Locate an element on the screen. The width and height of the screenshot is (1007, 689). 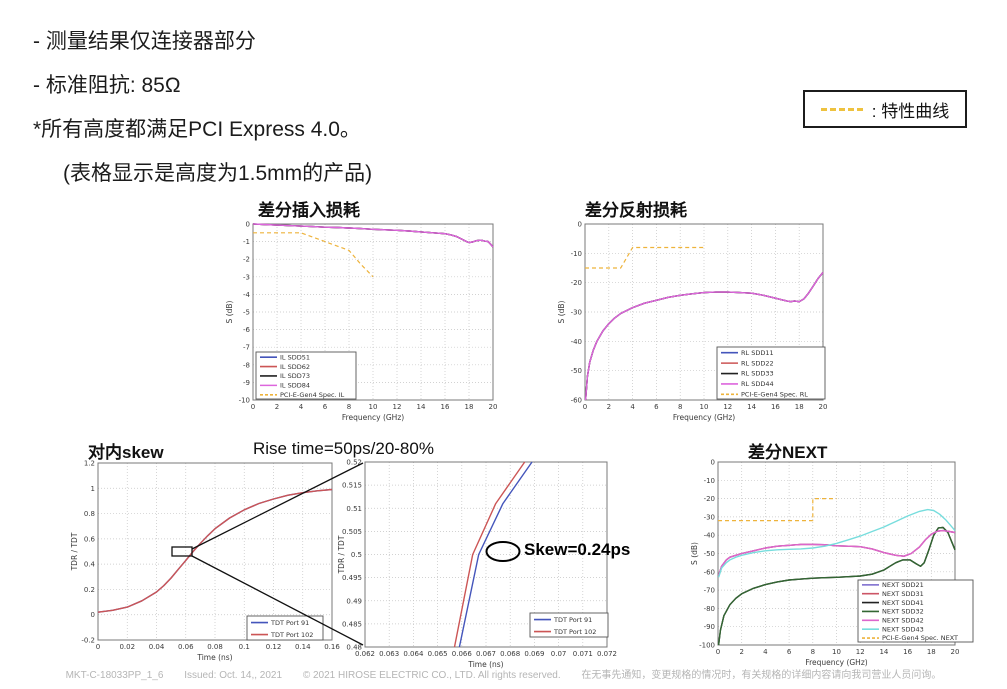
svg-text: NEXT SDD42 is located at coordinates (903, 621).